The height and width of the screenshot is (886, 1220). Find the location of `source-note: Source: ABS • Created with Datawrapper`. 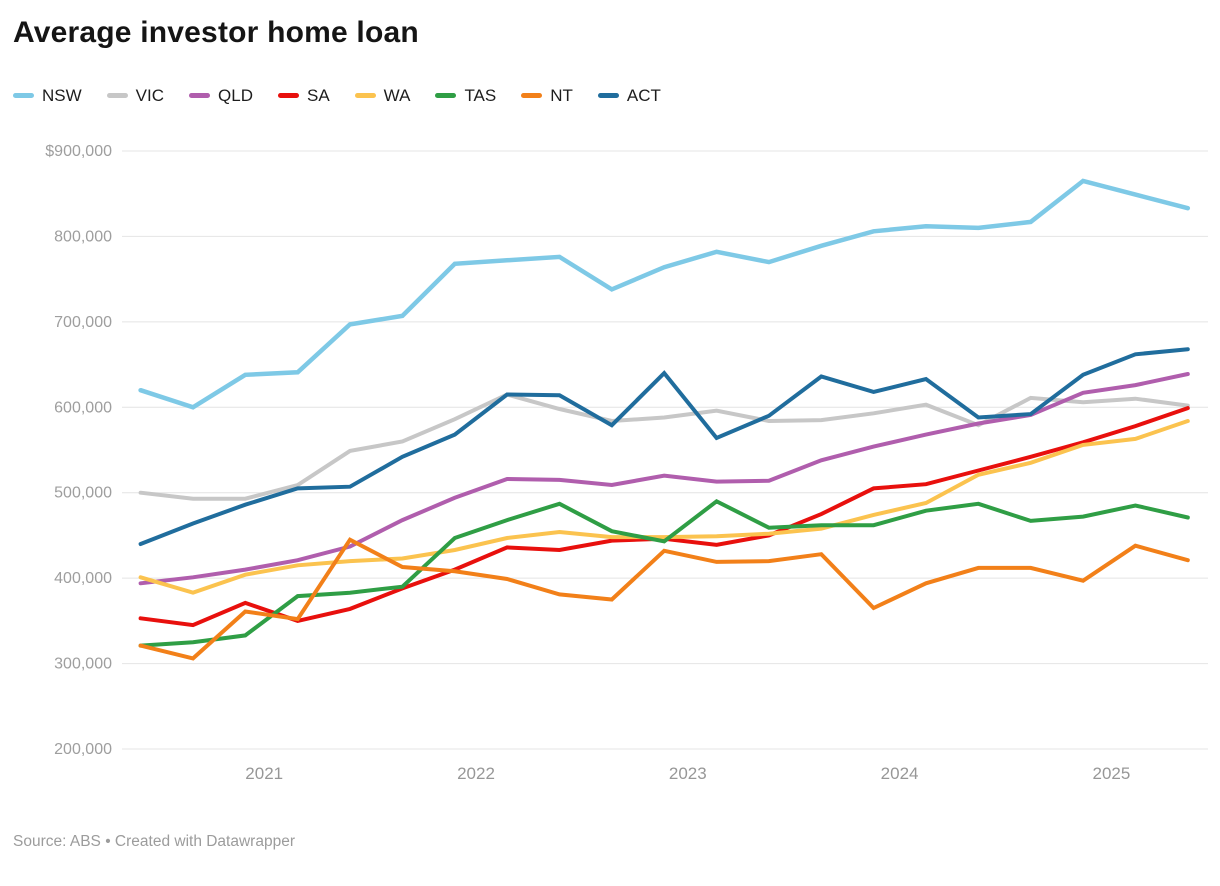

source-note: Source: ABS • Created with Datawrapper is located at coordinates (154, 841).